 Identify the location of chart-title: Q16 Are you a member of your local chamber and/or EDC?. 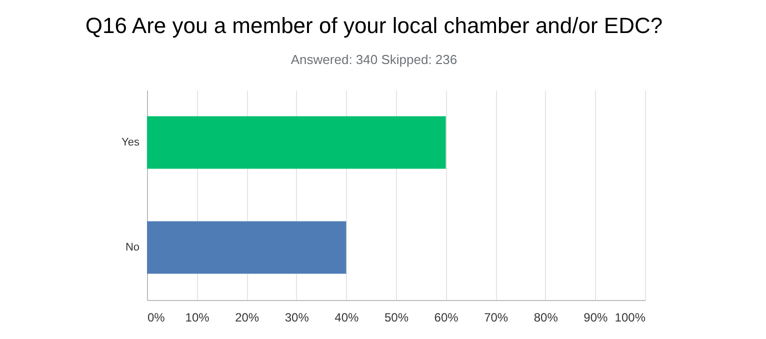
(374, 25).